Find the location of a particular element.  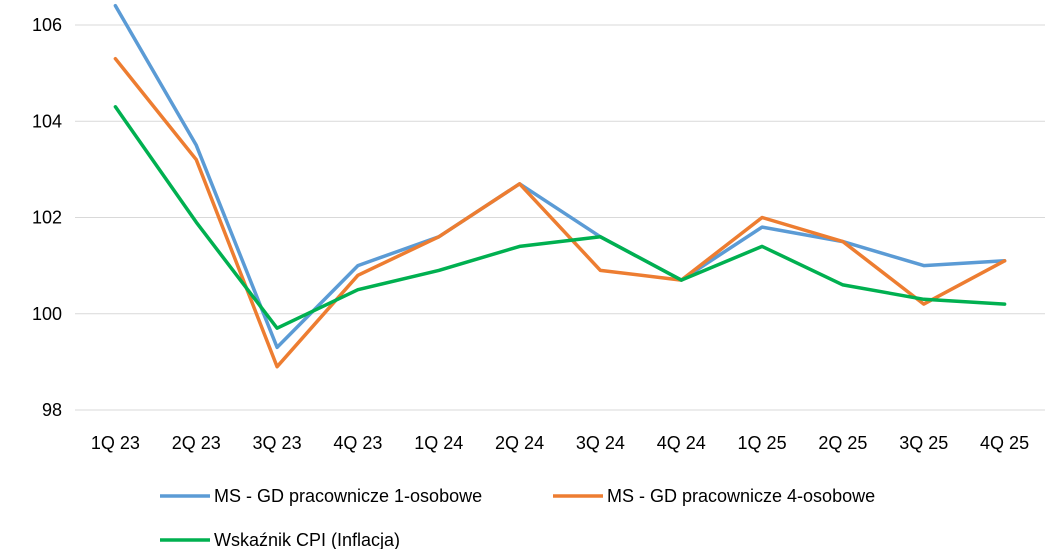

x-tick-label: 1Q 23 is located at coordinates (115, 443).